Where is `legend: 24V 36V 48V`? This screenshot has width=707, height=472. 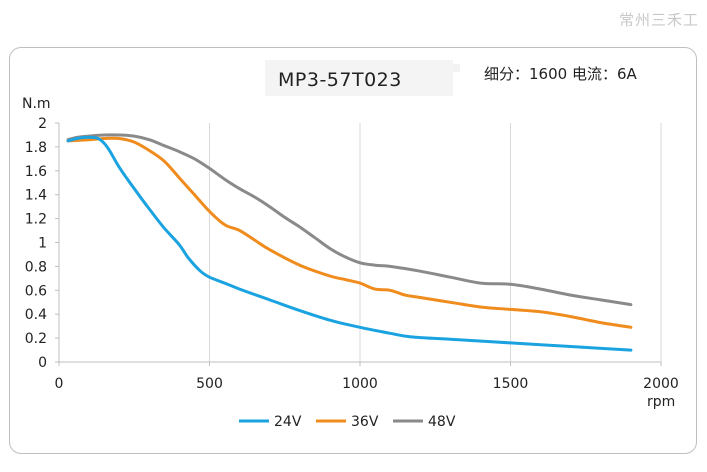 legend: 24V 36V 48V is located at coordinates (347, 422).